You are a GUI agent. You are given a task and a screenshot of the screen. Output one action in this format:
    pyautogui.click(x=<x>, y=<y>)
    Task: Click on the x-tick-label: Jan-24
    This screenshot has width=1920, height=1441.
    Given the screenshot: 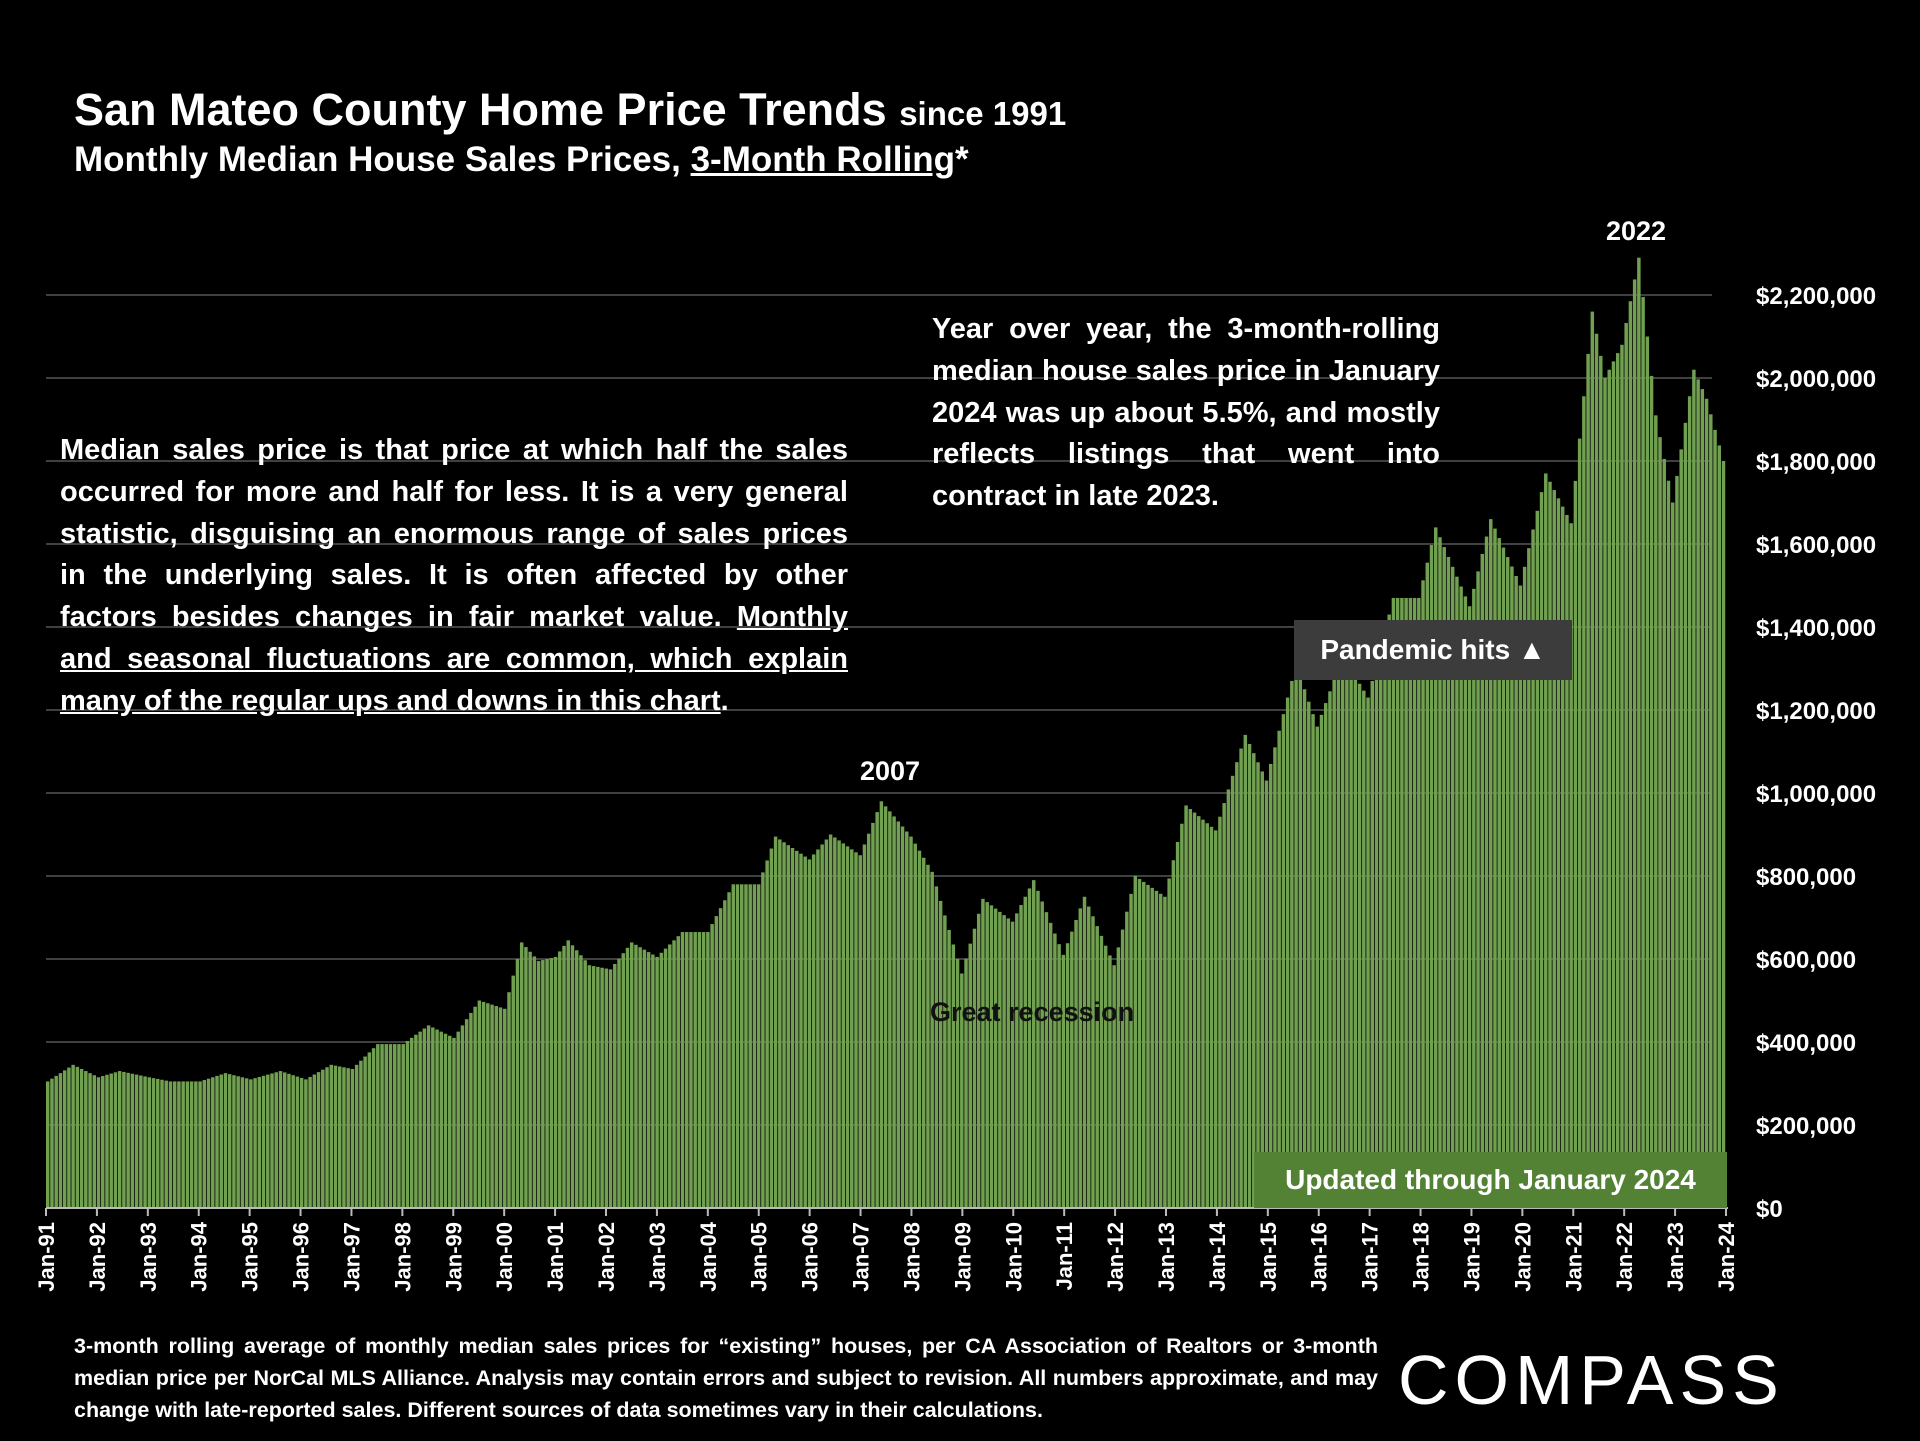 What is the action you would take?
    pyautogui.click(x=1726, y=1256)
    